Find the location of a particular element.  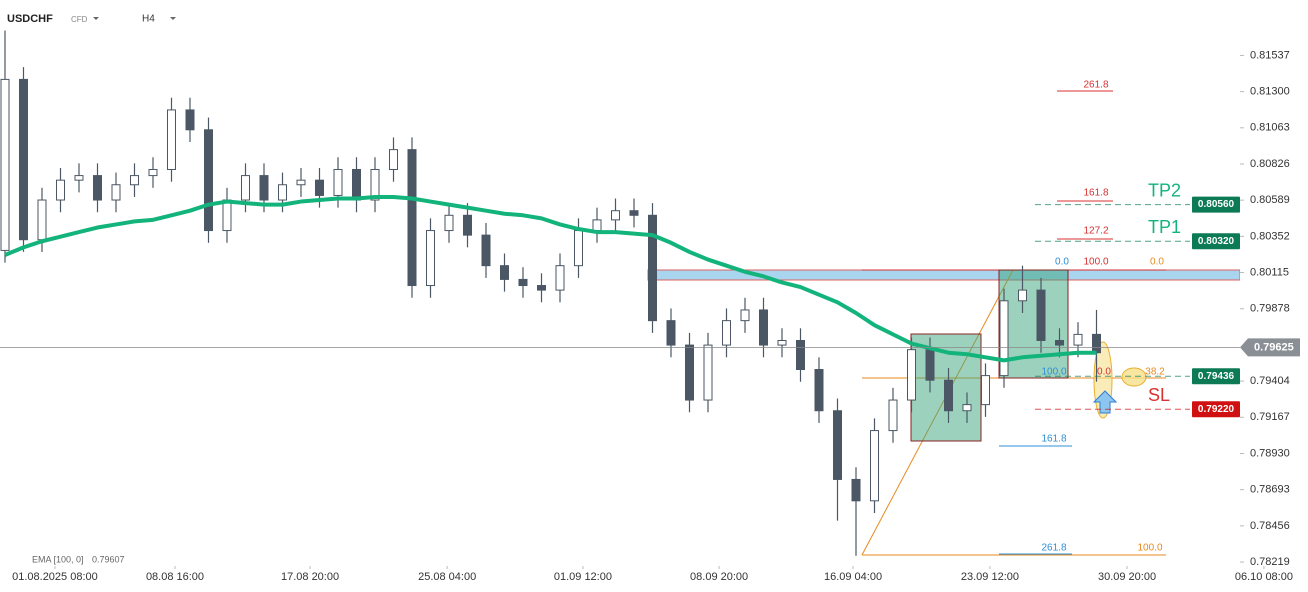

level-label: 0.80320 is located at coordinates (1216, 241).